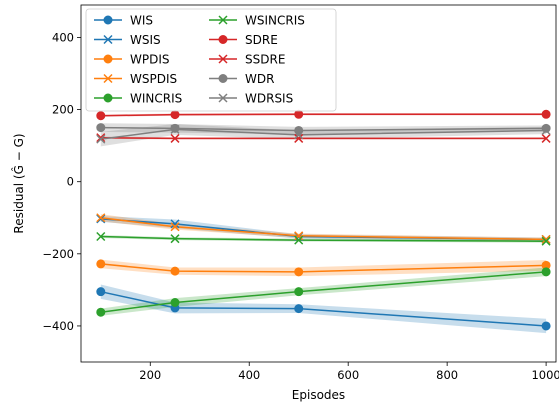  Describe the element at coordinates (108, 78) in the screenshot. I see `legend-marker-wspdis` at that location.